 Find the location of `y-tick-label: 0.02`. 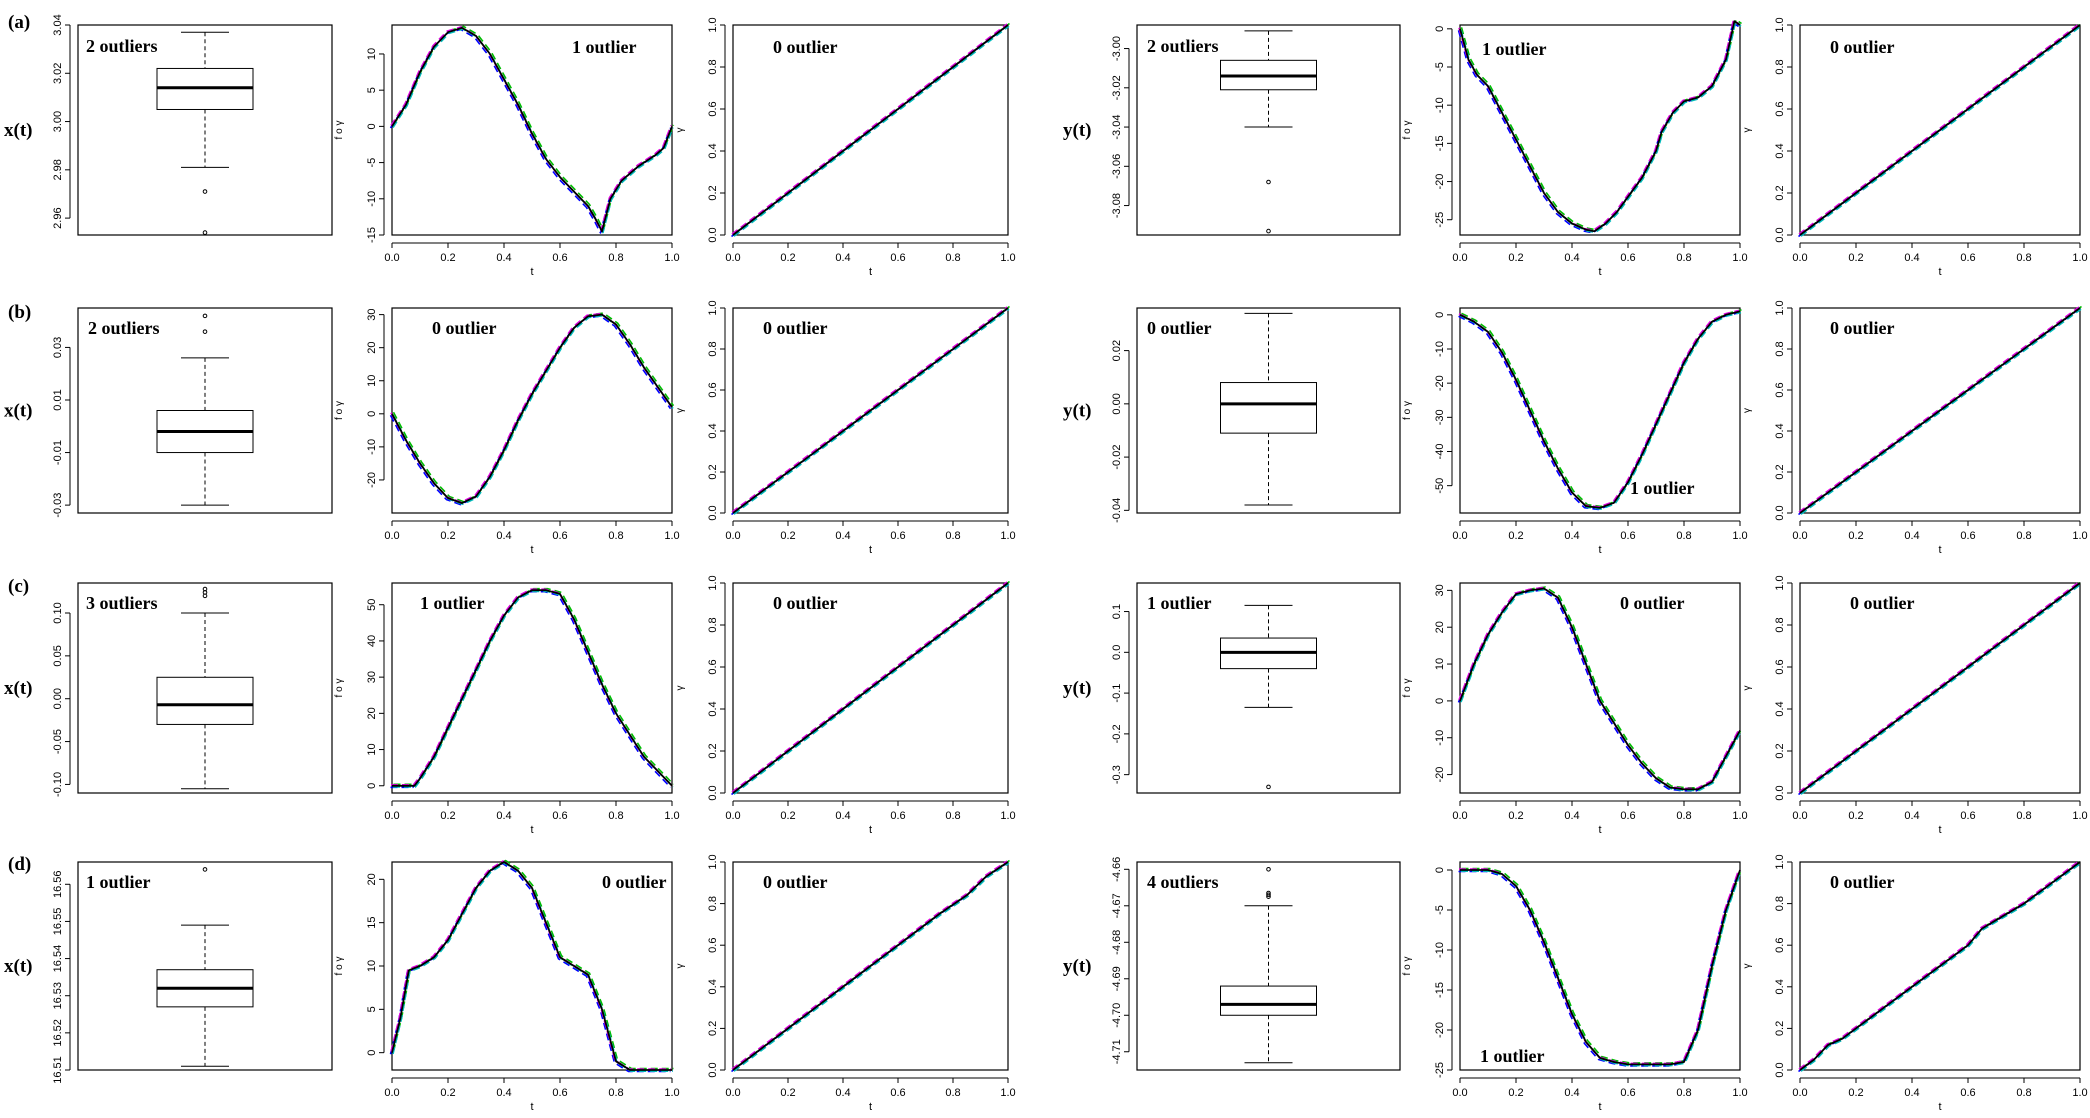

y-tick-label: 0.02 is located at coordinates (1117, 350).